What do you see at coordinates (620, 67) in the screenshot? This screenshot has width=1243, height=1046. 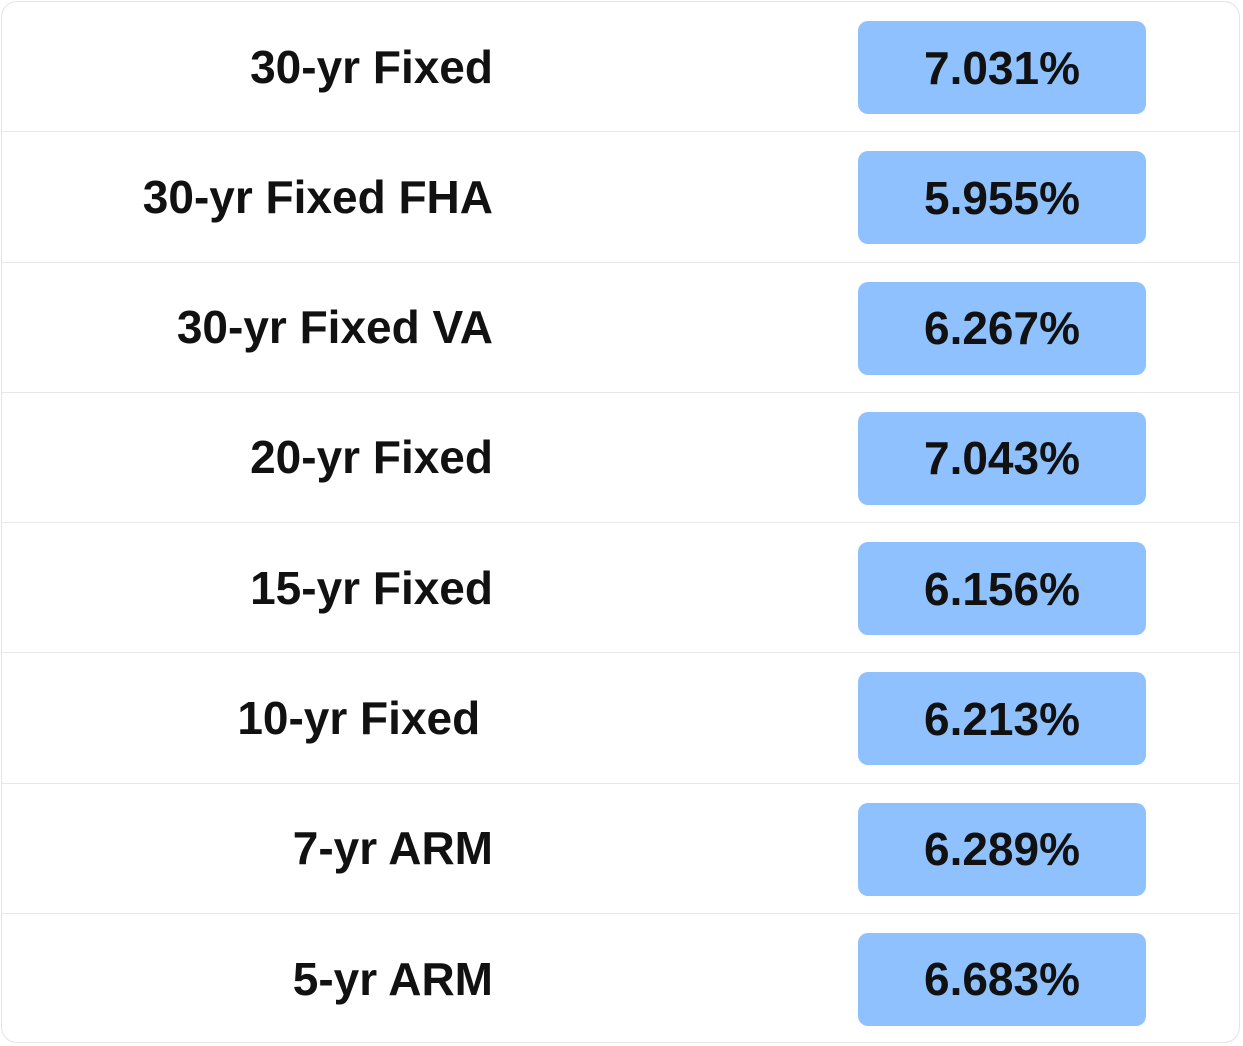 I see `rate-row: 30-yr Fixed 7.031%` at bounding box center [620, 67].